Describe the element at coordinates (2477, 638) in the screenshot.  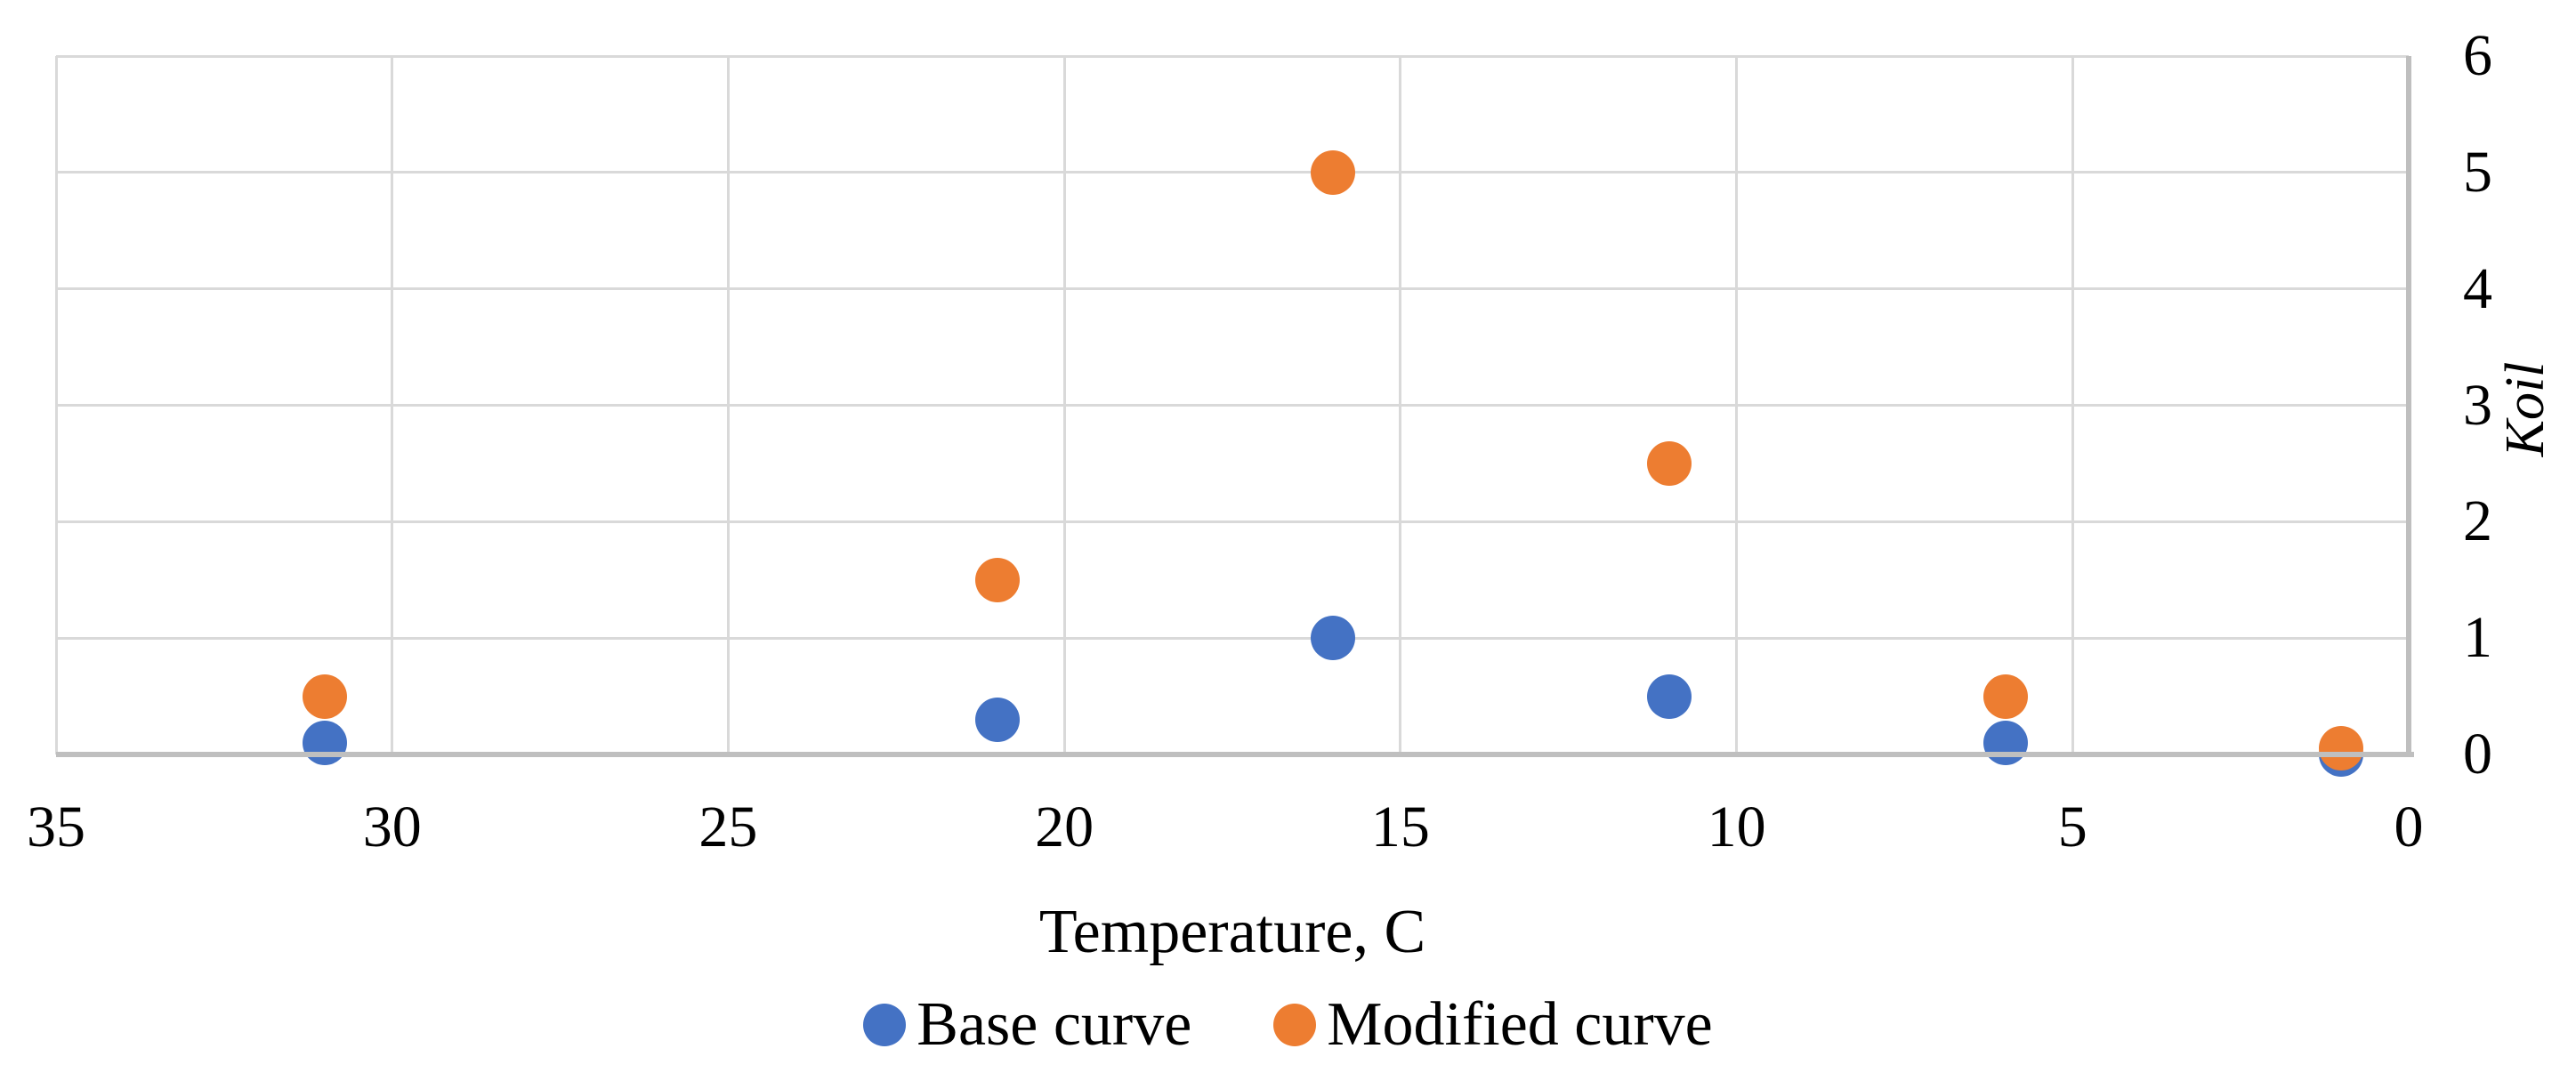
I see `y-tick-label: 1` at that location.